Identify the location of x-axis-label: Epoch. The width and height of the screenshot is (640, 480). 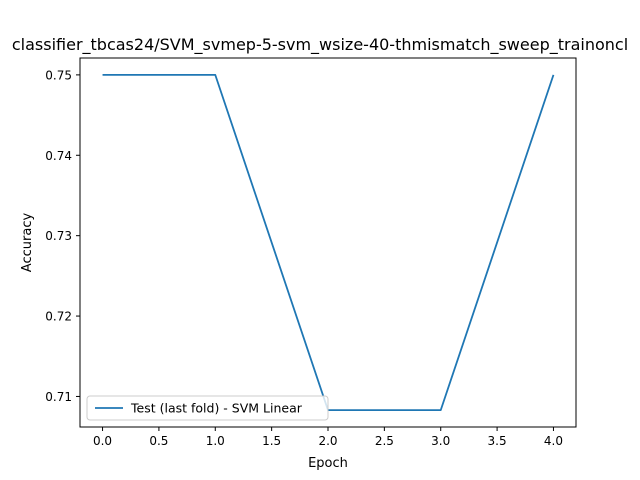
(328, 463).